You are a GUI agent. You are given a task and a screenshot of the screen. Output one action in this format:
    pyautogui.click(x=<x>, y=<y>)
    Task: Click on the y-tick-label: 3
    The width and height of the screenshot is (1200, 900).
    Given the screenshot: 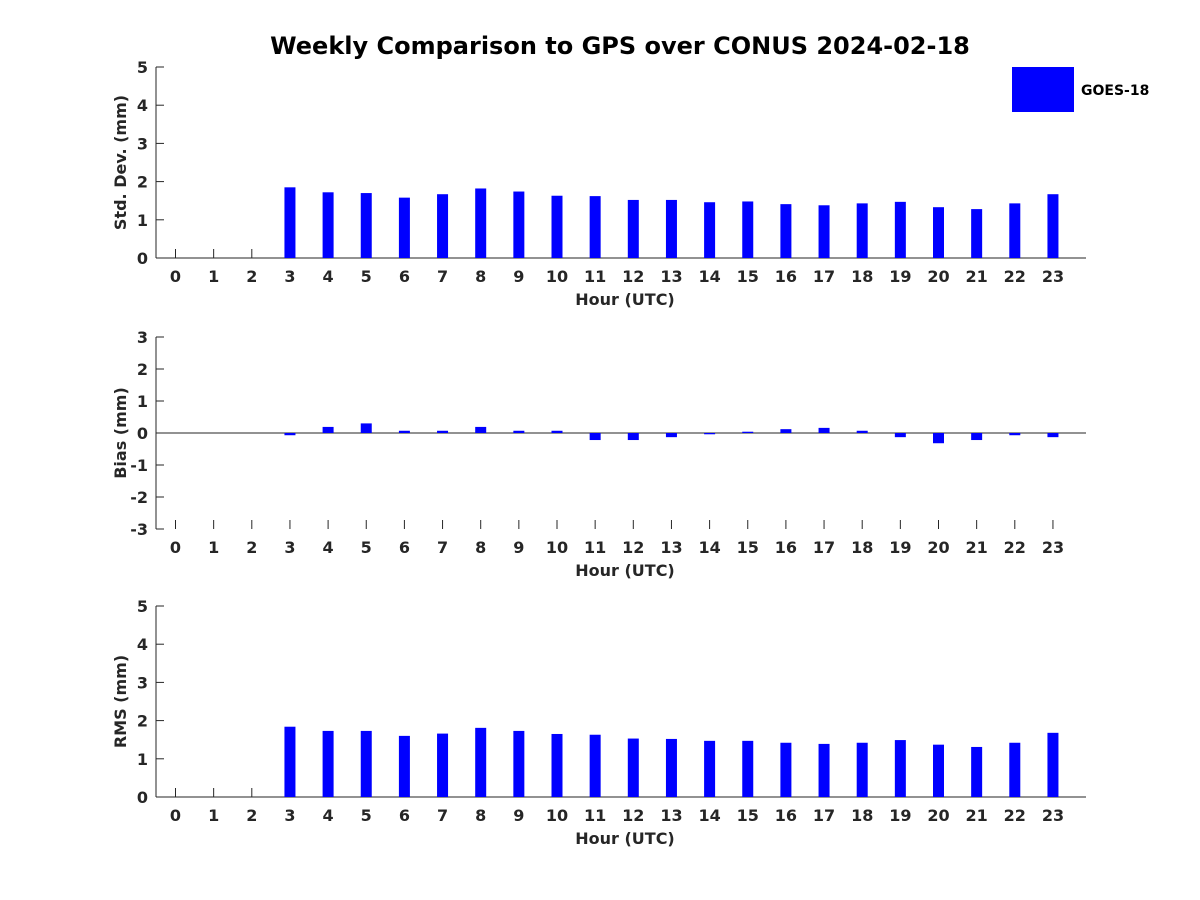 What is the action you would take?
    pyautogui.click(x=142, y=337)
    